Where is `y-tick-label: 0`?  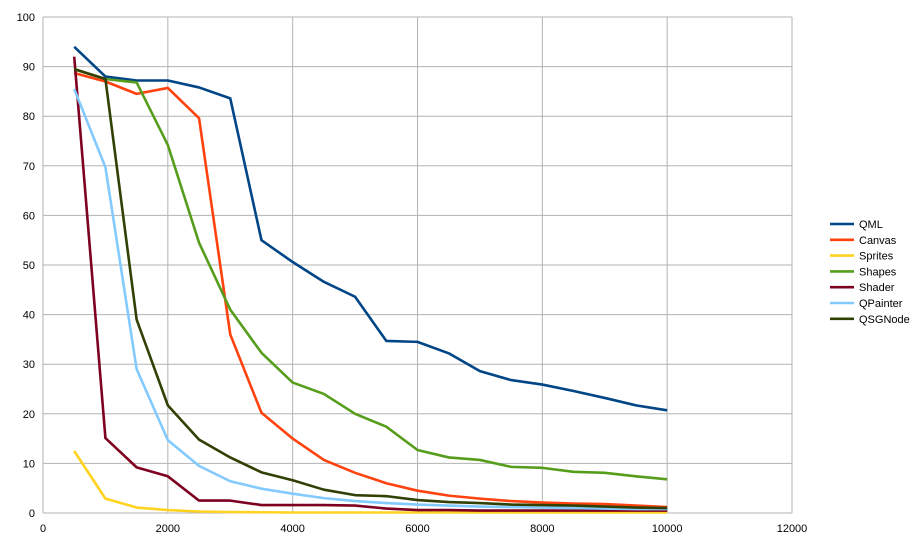 y-tick-label: 0 is located at coordinates (32, 514).